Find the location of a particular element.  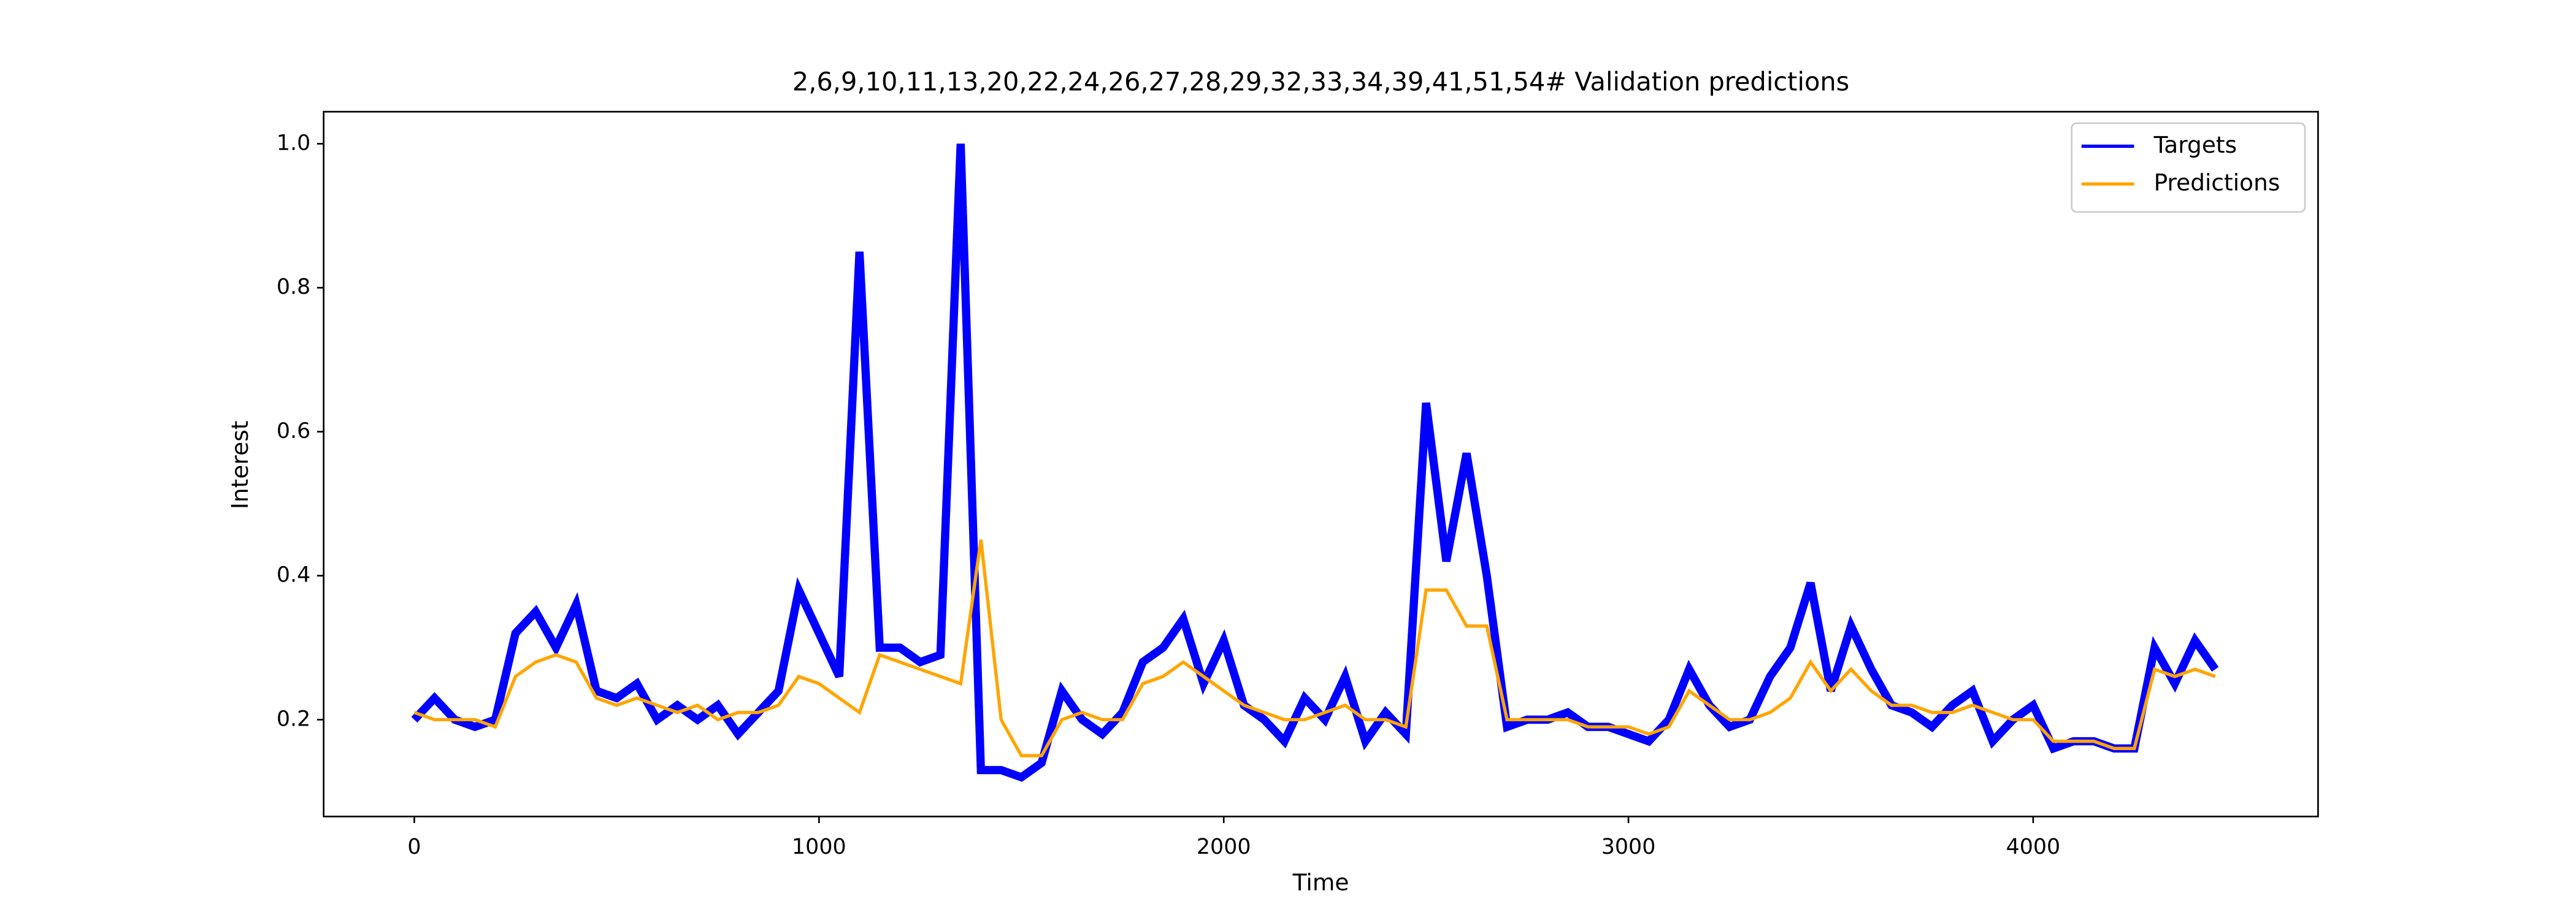

y-tick-label: 0.8 is located at coordinates (293, 287).